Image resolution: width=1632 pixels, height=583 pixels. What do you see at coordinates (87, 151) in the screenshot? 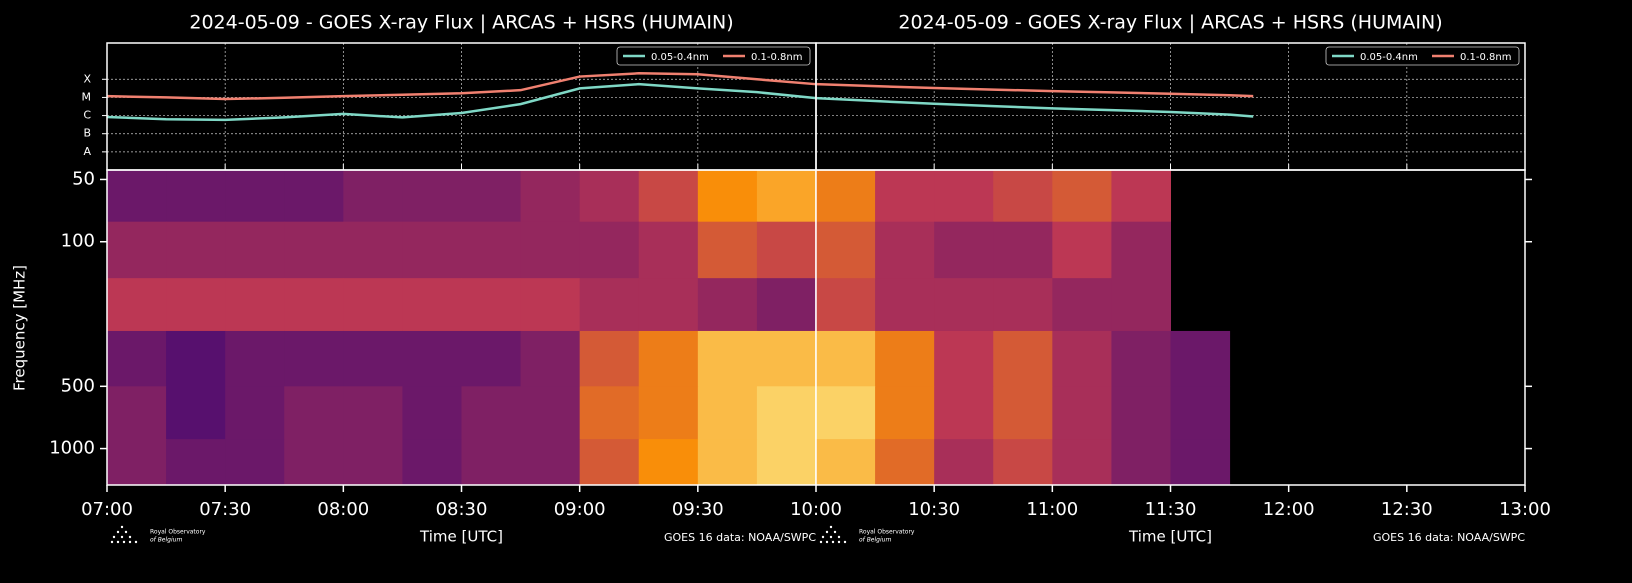
I see `y-tick-label: A` at bounding box center [87, 151].